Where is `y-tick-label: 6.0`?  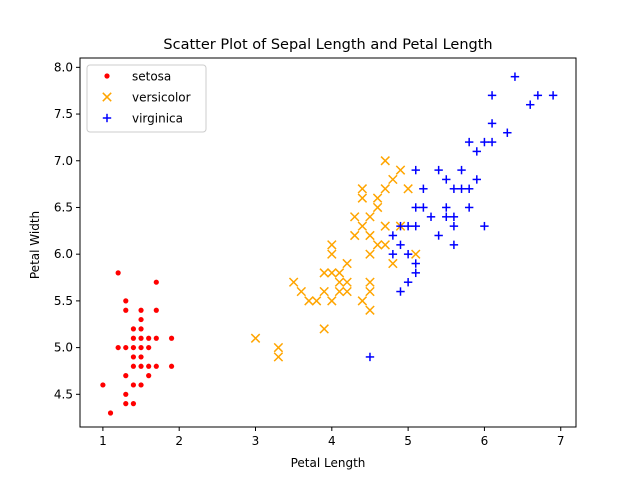 y-tick-label: 6.0 is located at coordinates (63, 254).